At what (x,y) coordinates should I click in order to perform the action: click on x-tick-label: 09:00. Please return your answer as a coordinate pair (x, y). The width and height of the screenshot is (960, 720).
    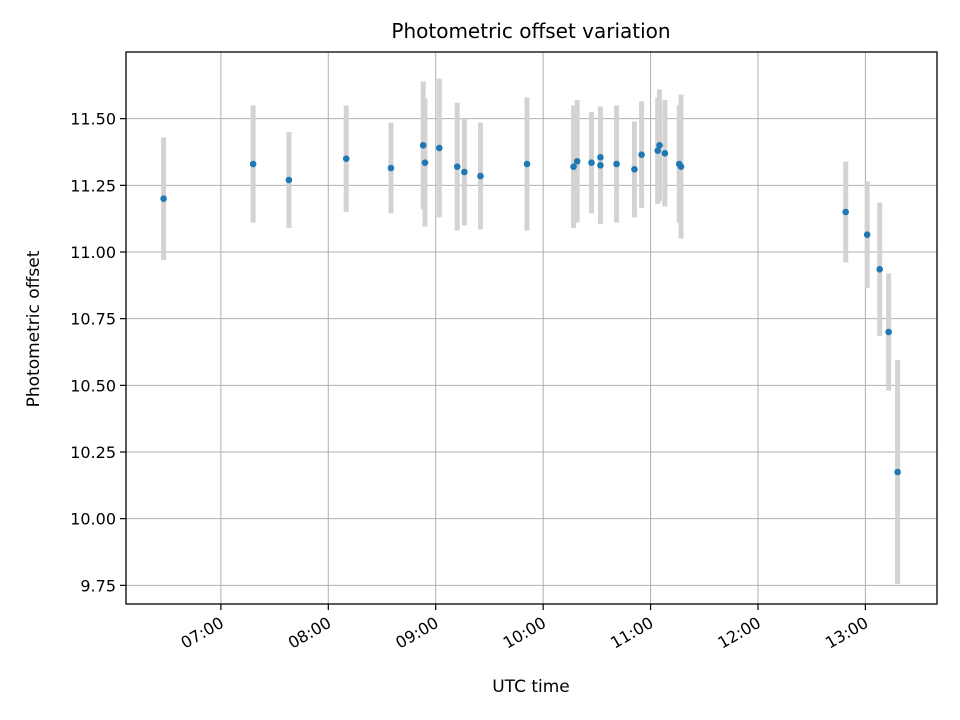
    Looking at the image, I should click on (416, 633).